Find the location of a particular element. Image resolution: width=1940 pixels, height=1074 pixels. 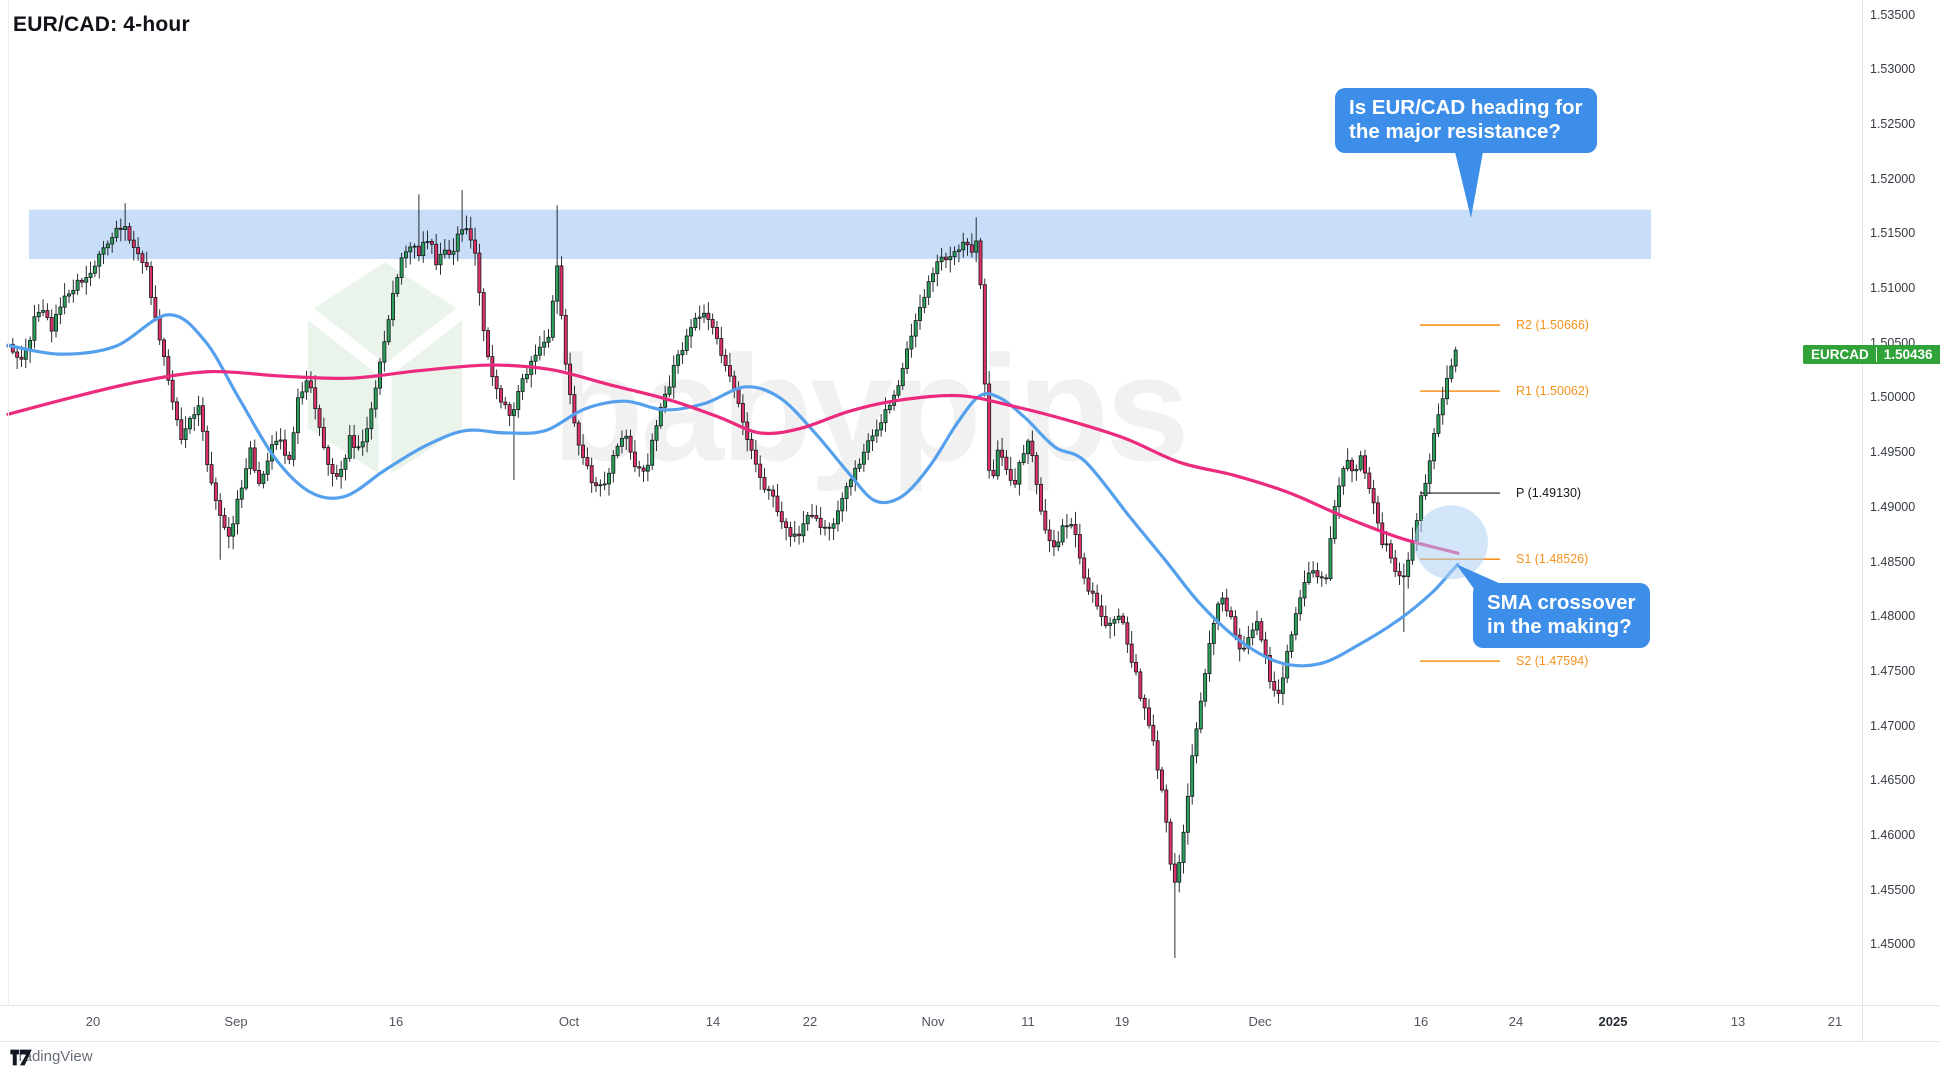

time-axis-bottom-border is located at coordinates (970, 1041).